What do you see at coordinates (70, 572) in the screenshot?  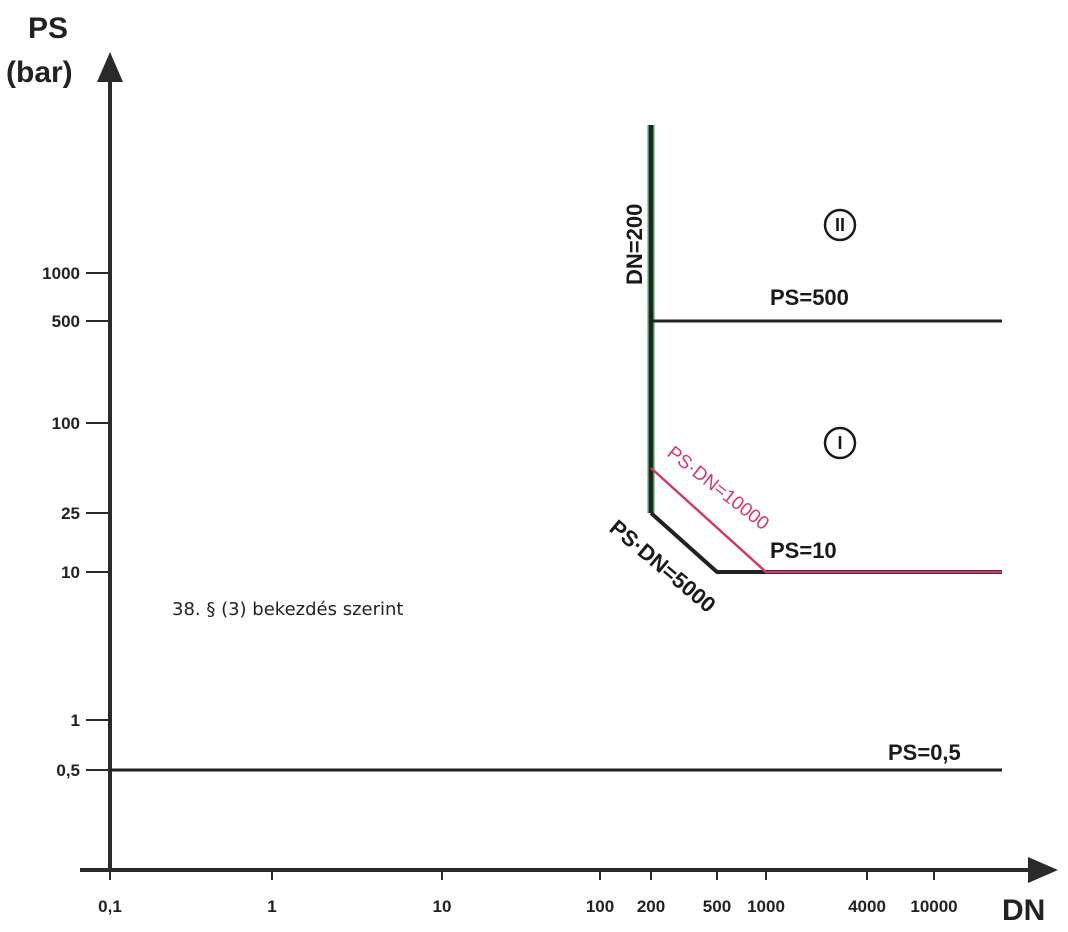 I see `y-tick-label: 10` at bounding box center [70, 572].